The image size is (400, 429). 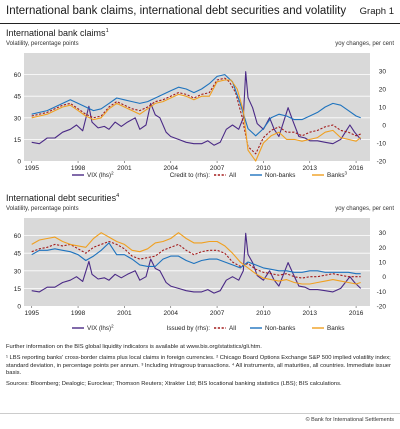 I want to click on legend-credit-label: Issued by (rhs):, so click(x=189, y=328).